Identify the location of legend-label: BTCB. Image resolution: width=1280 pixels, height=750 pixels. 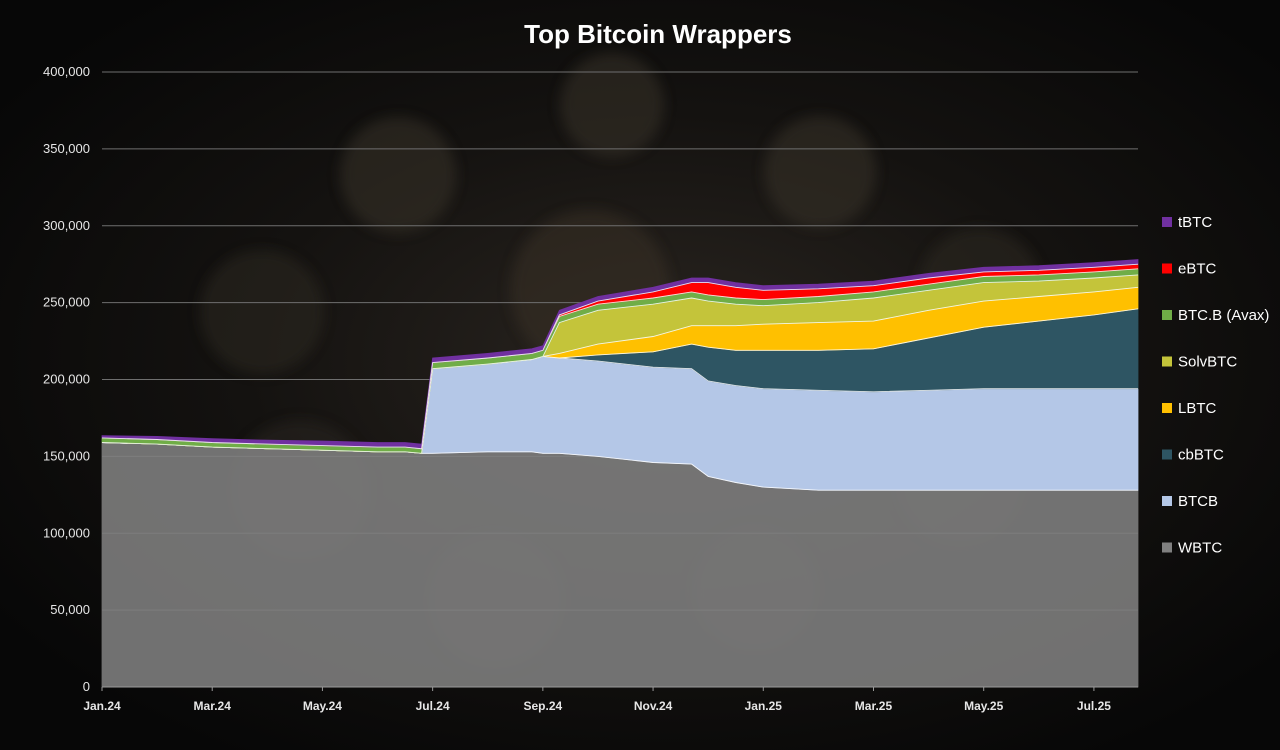
(1198, 501).